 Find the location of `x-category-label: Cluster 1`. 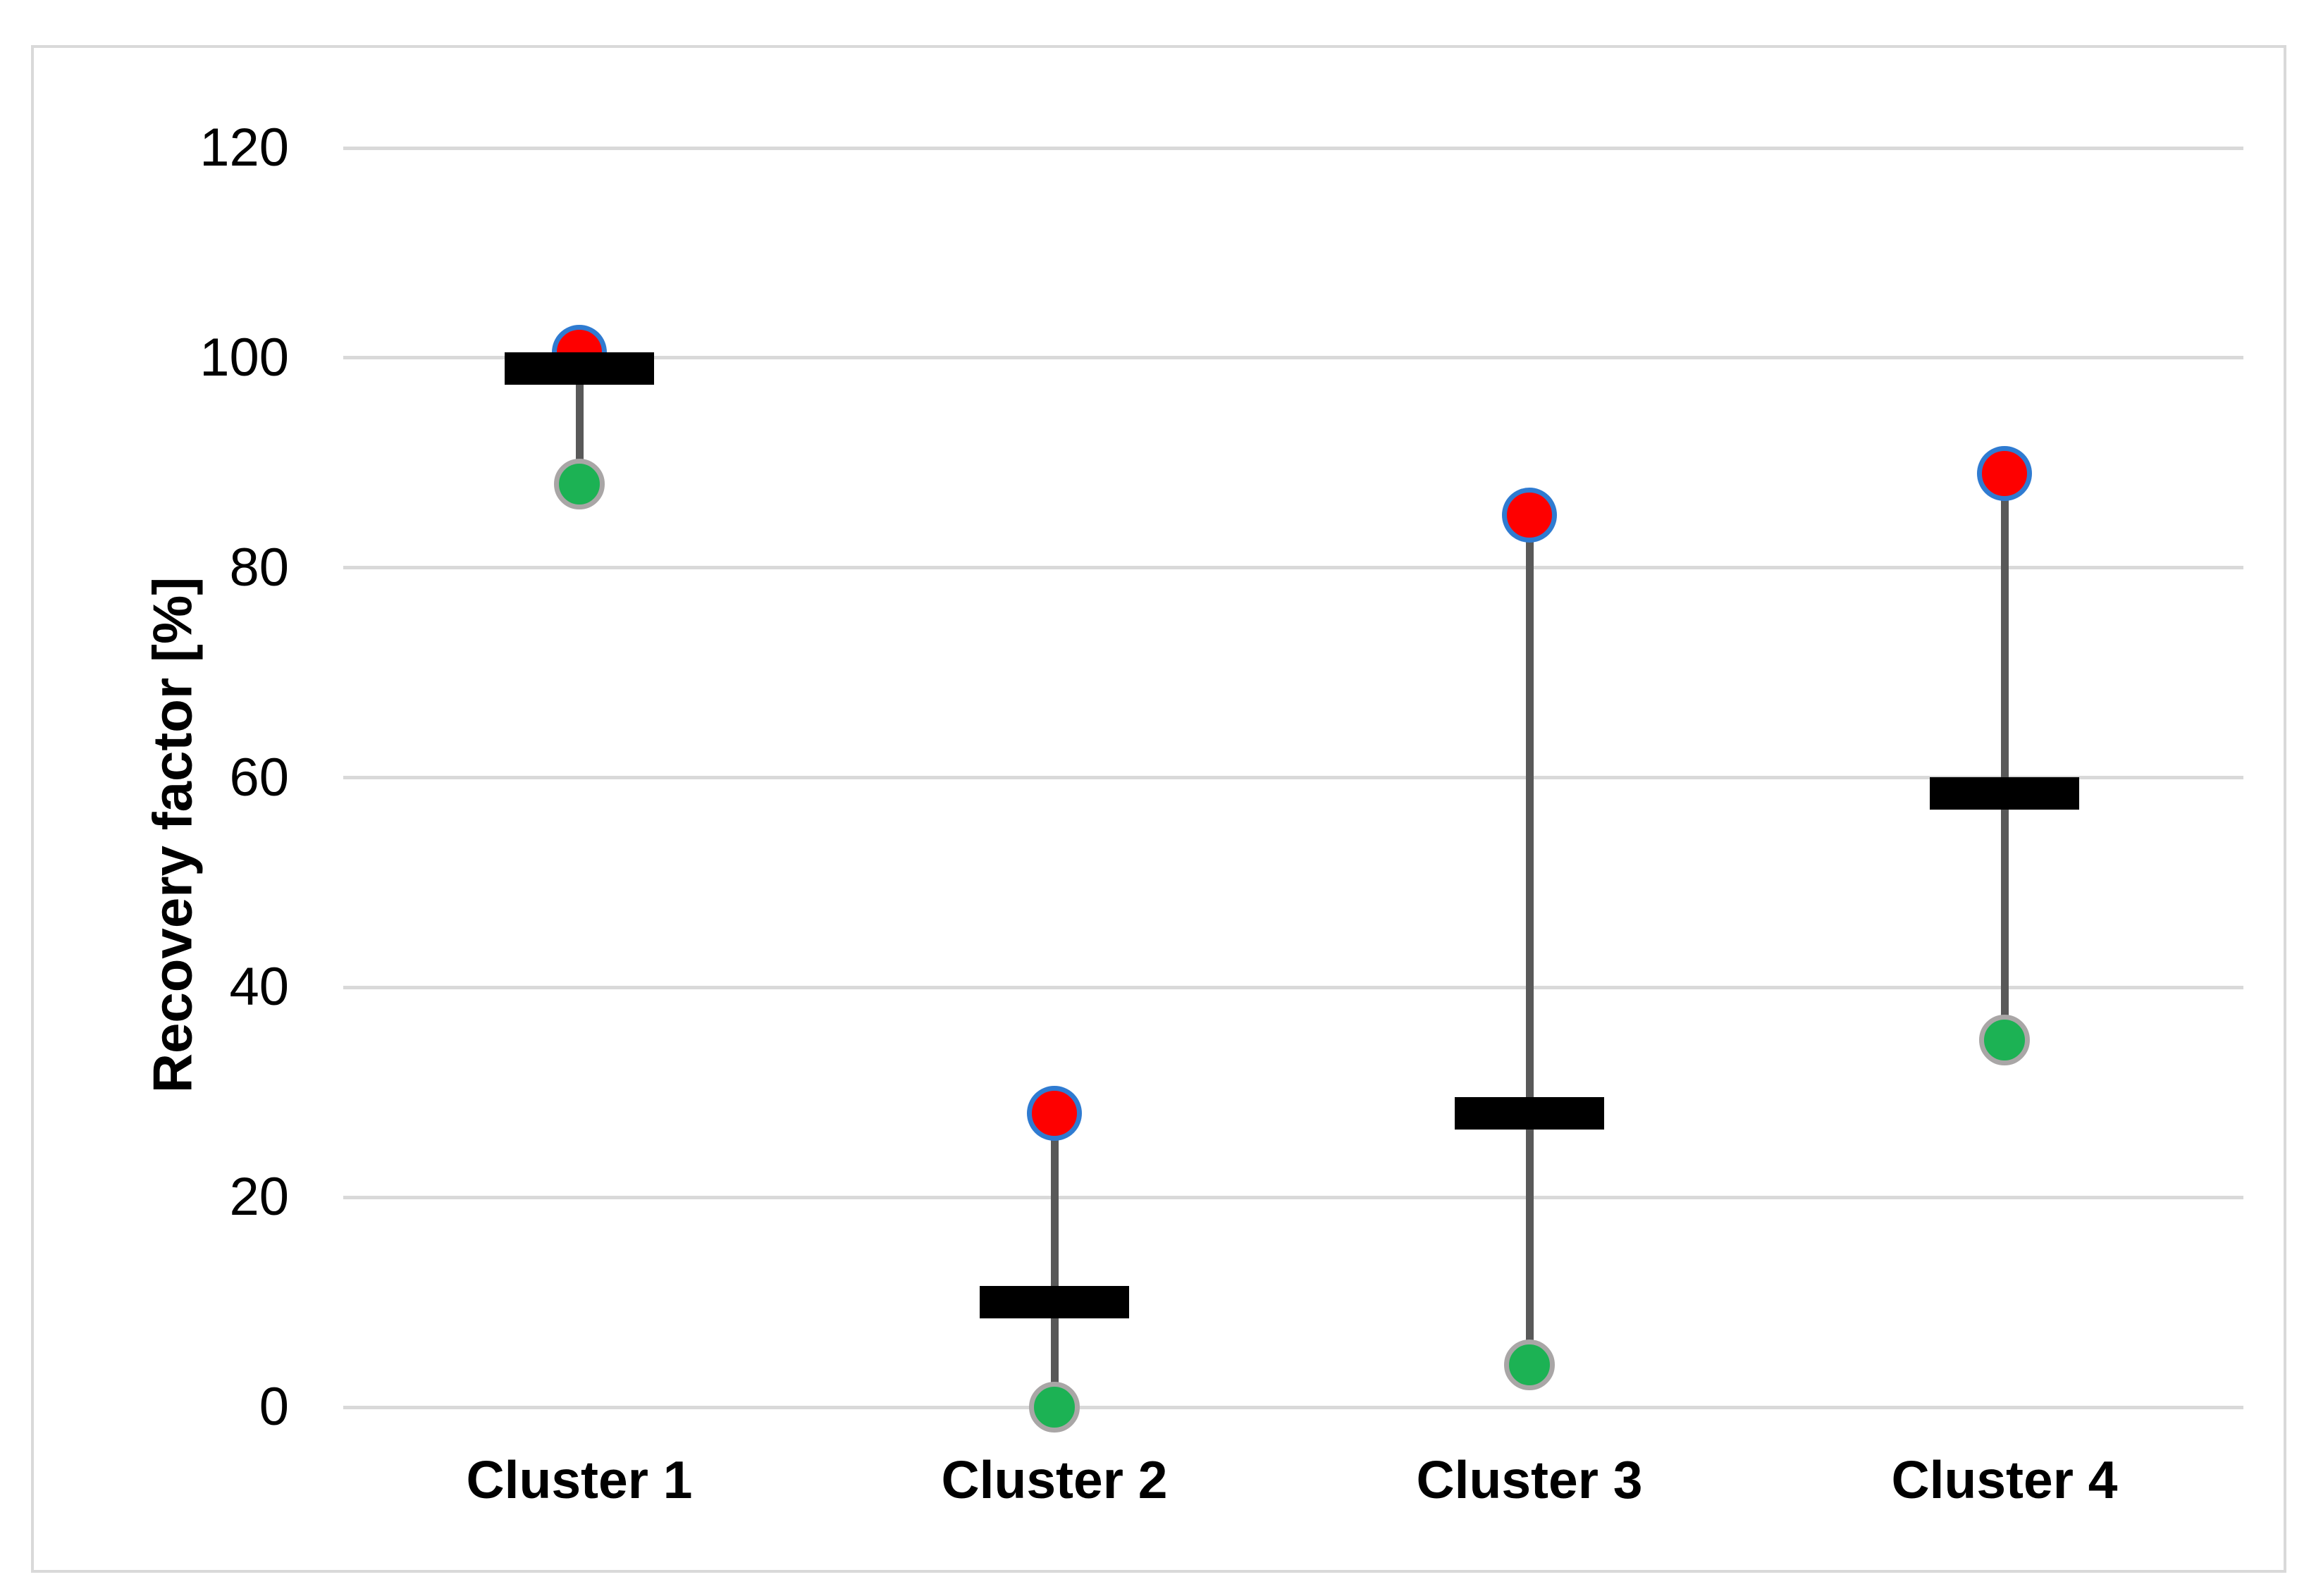

x-category-label: Cluster 1 is located at coordinates (579, 1479).